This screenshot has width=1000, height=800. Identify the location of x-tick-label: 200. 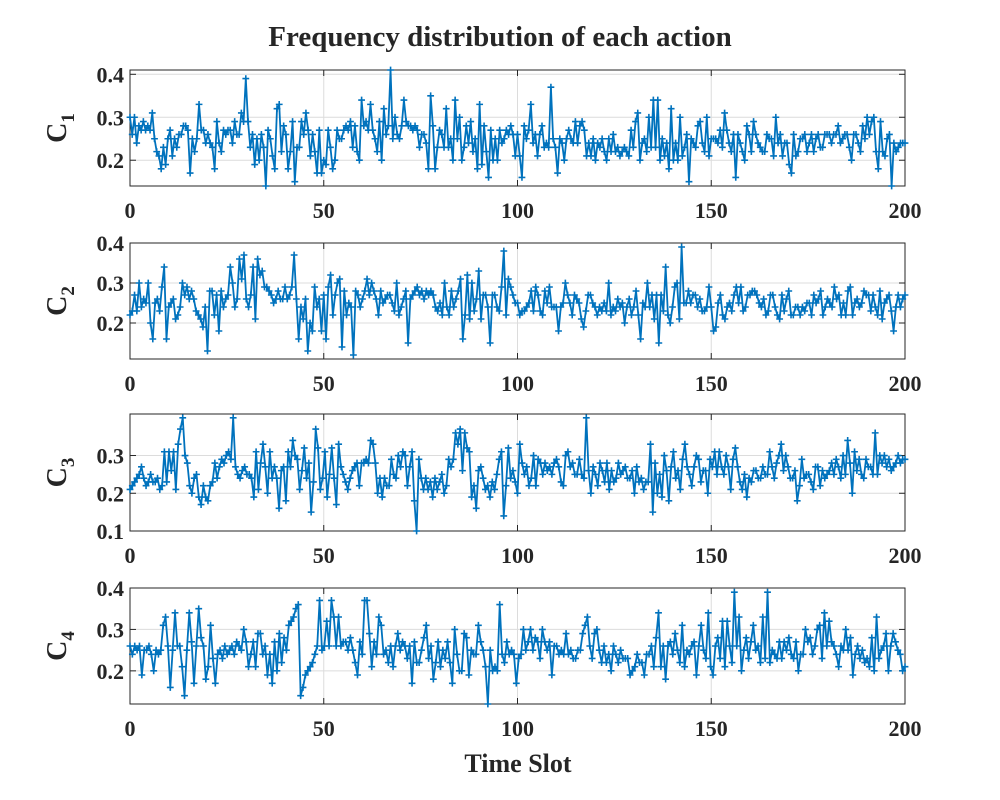
(905, 383).